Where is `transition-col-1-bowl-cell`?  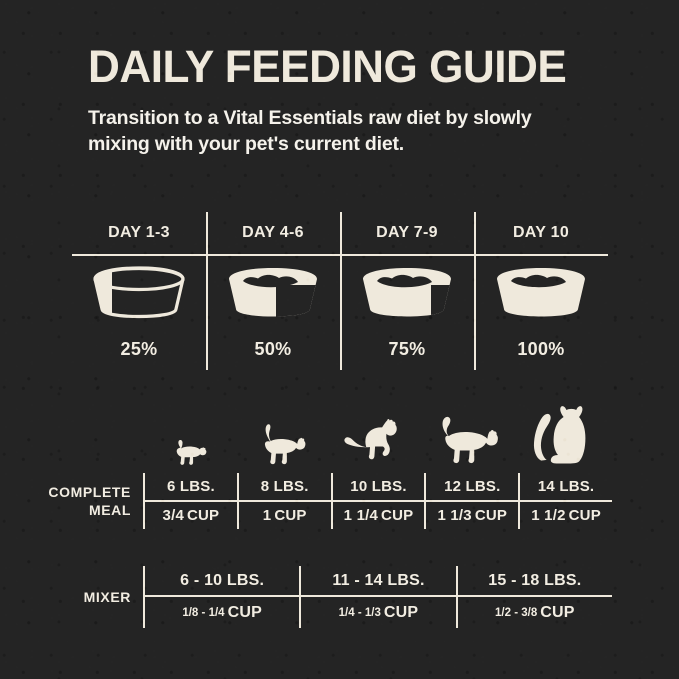 transition-col-1-bowl-cell is located at coordinates (273, 292).